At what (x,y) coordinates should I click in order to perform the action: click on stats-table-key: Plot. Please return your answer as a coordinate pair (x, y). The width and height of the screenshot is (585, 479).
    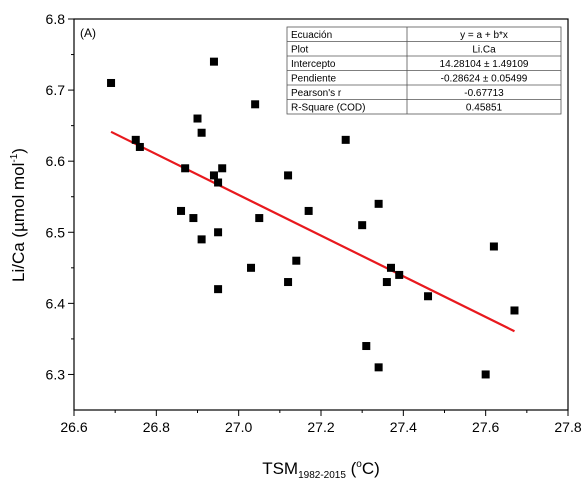
    Looking at the image, I should click on (299, 50).